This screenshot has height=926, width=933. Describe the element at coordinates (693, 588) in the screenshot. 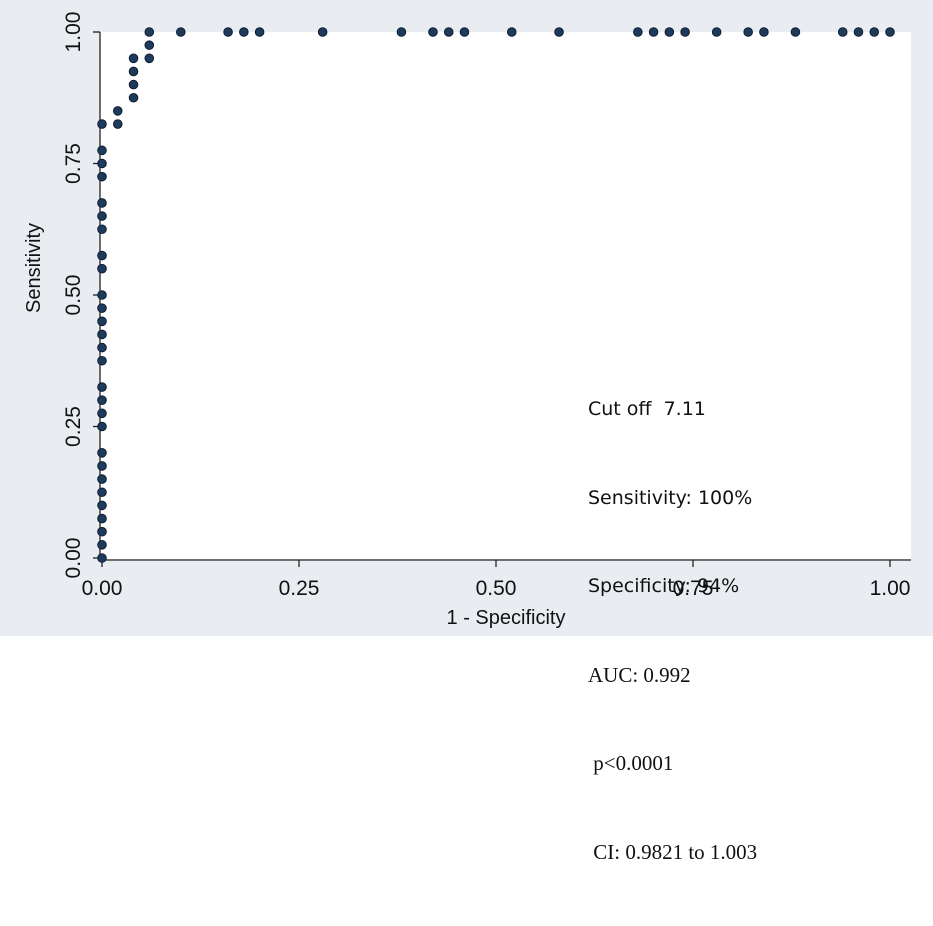

I see `x-tick-label: 0.75` at that location.